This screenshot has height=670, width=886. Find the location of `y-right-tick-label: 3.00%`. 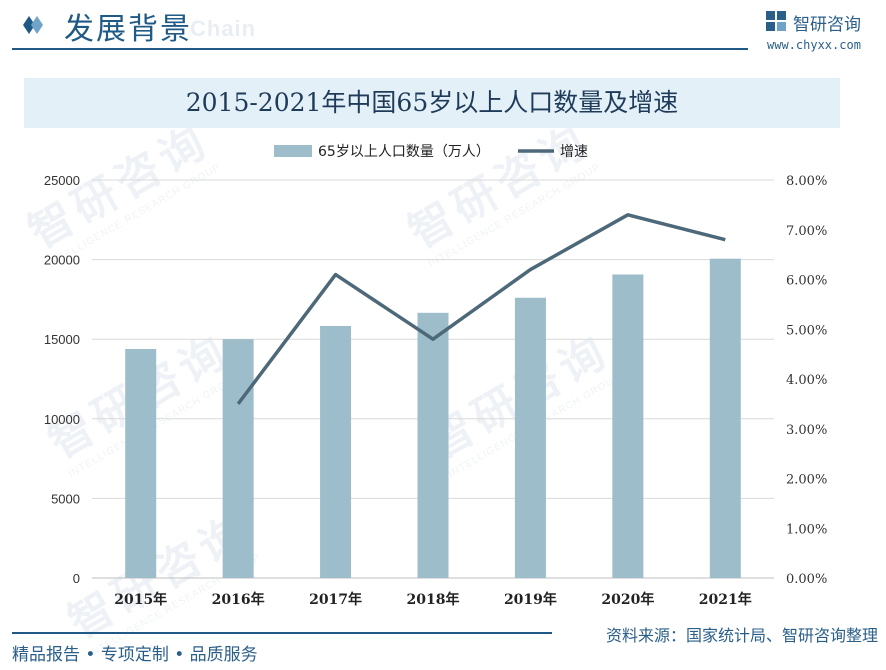

y-right-tick-label: 3.00% is located at coordinates (806, 430).